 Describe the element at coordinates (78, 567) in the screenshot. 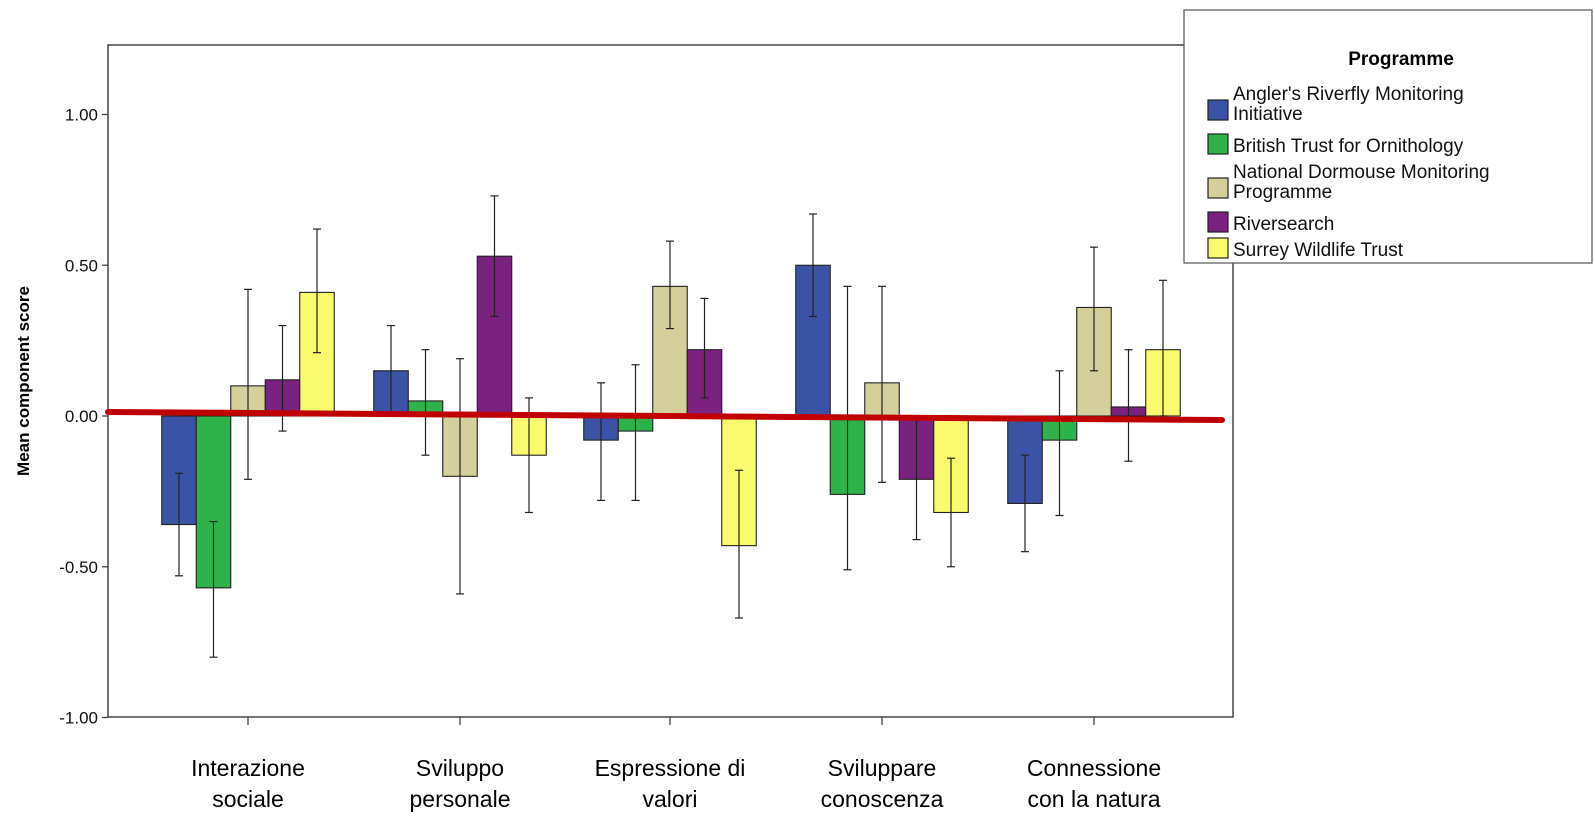

I see `y-tick-label: -0.50` at that location.